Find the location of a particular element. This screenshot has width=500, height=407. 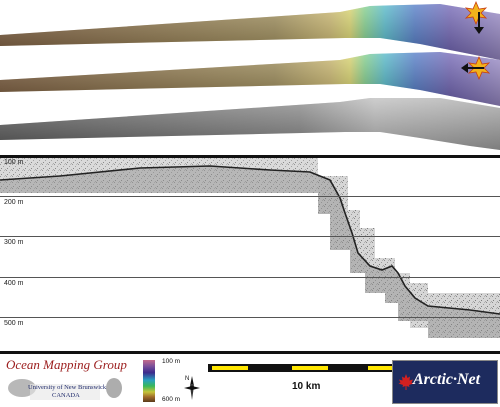

north-arrow-icon is located at coordinates (192, 388).